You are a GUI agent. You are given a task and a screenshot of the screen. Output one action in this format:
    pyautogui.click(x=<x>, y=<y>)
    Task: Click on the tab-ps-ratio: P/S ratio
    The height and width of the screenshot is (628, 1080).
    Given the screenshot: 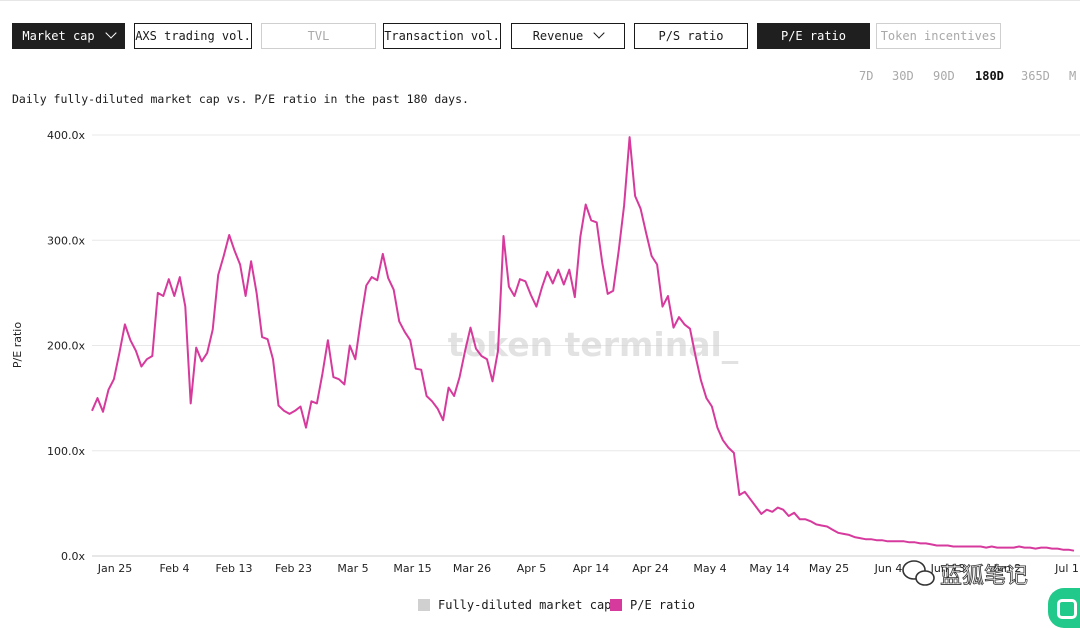 What is the action you would take?
    pyautogui.click(x=691, y=36)
    